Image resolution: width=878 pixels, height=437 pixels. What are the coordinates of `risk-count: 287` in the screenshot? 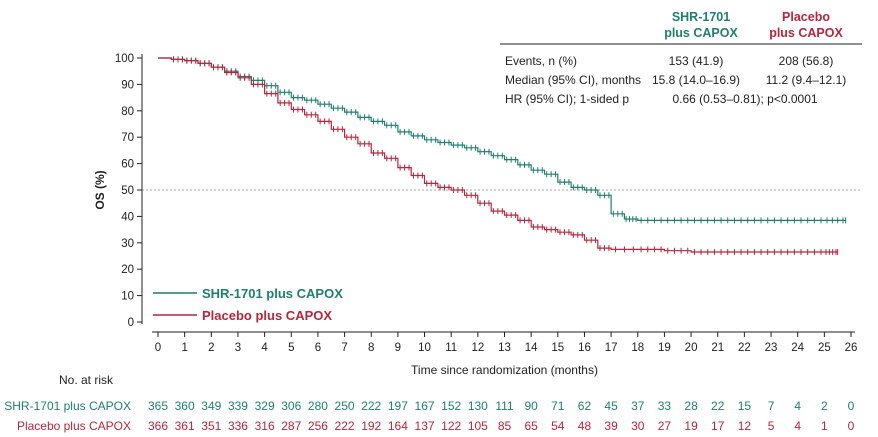 It's located at (291, 426).